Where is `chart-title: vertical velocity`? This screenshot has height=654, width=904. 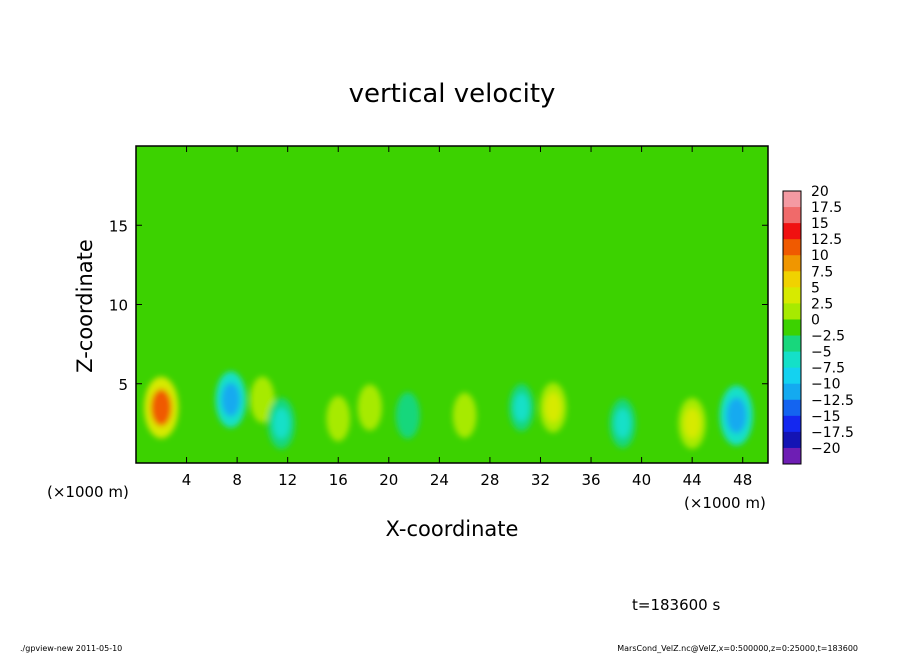 chart-title: vertical velocity is located at coordinates (452, 94).